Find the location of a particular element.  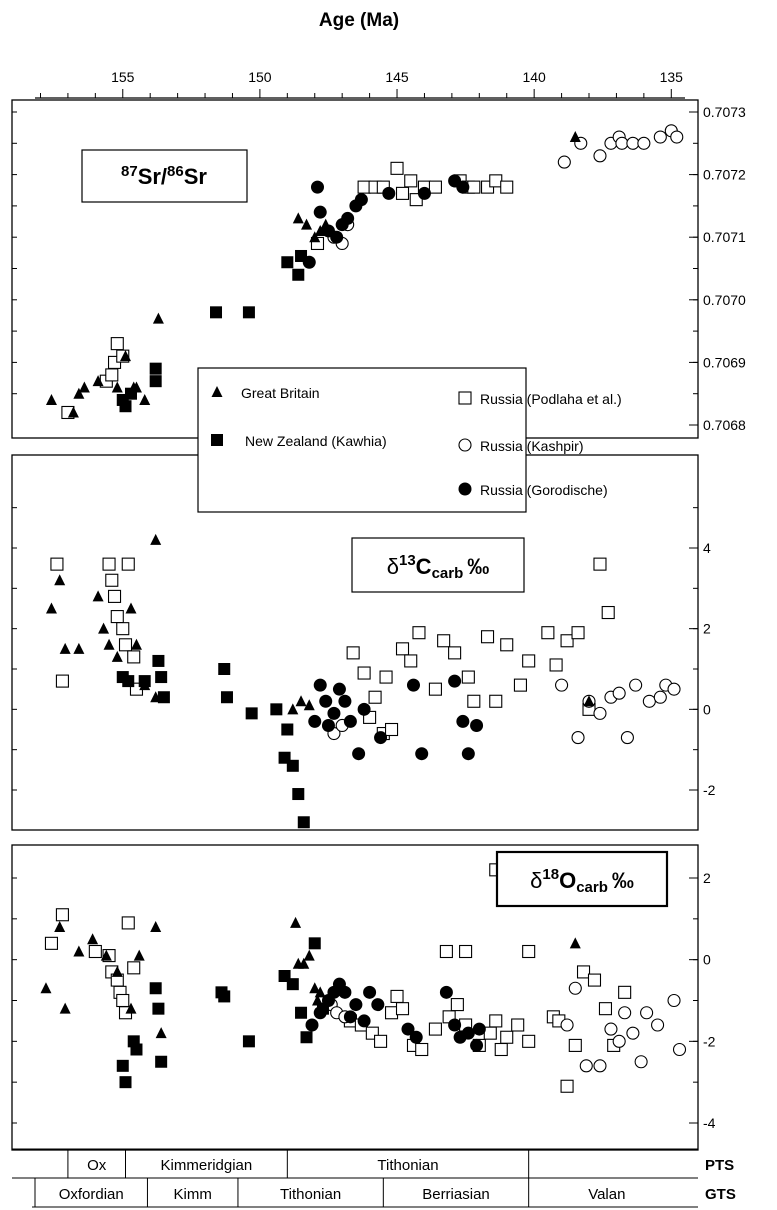

x-tick-label: 135 is located at coordinates (672, 77).